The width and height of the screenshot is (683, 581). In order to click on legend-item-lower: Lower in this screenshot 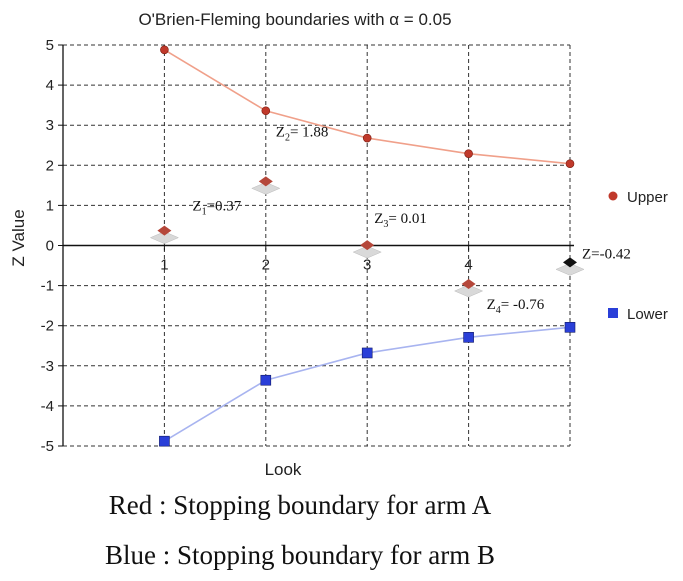, I will do `click(638, 314)`.